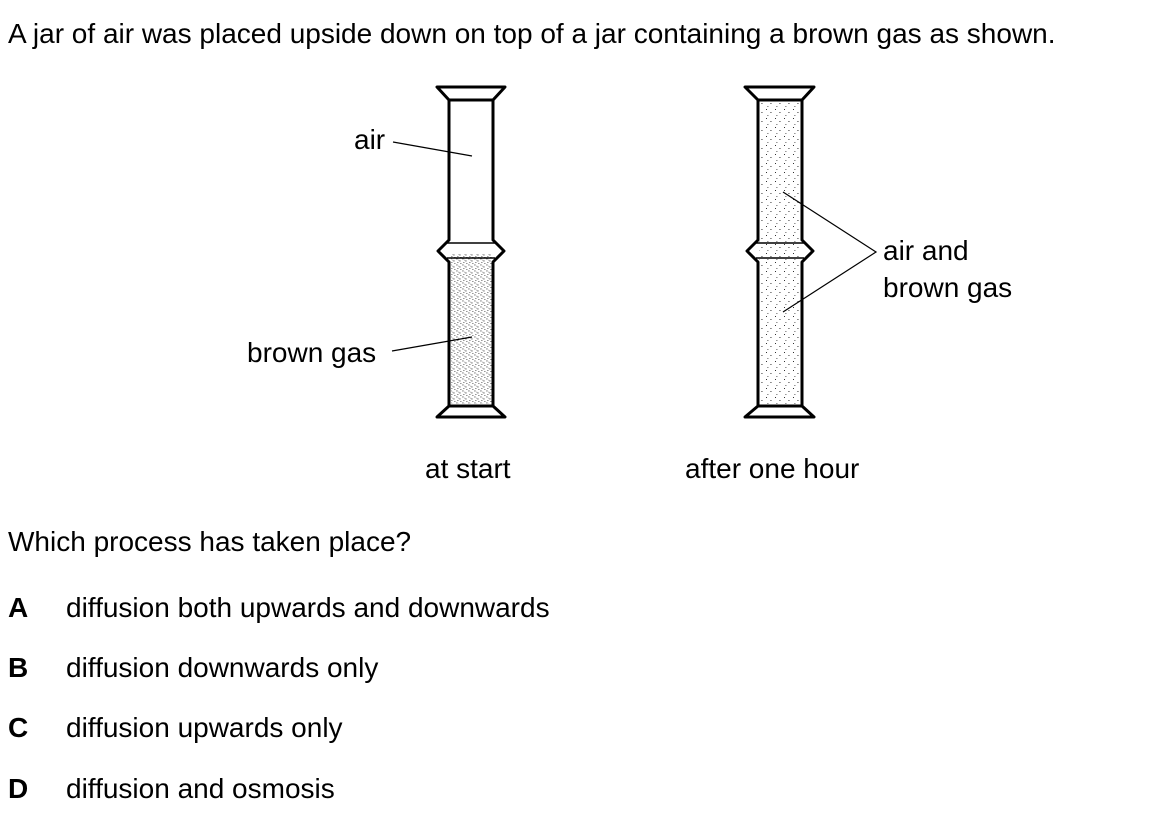 This screenshot has width=1157, height=816. I want to click on upper-jar-air-fill, so click(471, 172).